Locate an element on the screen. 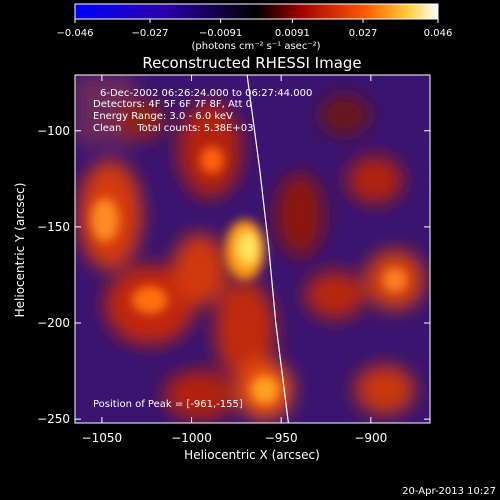 This screenshot has width=500, height=500. colorbar-tick-label: −0.046 is located at coordinates (74, 33).